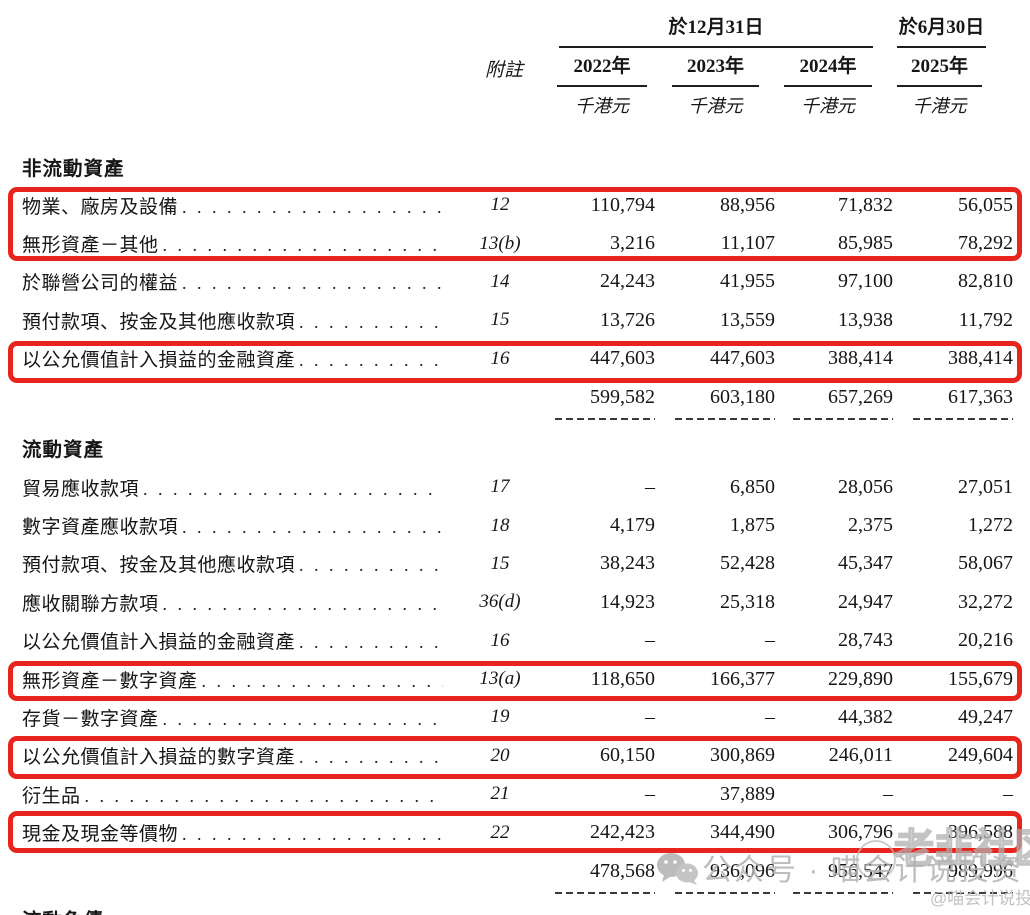  I want to click on value-cell: 38,243, so click(627, 563).